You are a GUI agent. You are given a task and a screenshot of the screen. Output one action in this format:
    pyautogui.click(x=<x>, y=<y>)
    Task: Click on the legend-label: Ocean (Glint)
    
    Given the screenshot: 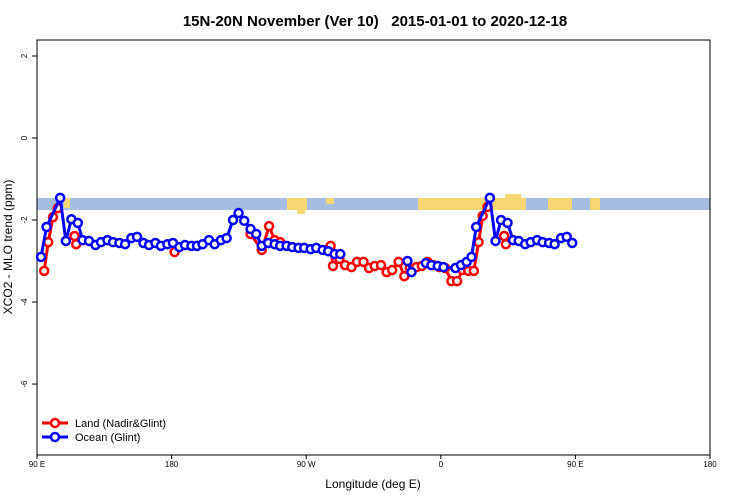 What is the action you would take?
    pyautogui.click(x=107, y=438)
    